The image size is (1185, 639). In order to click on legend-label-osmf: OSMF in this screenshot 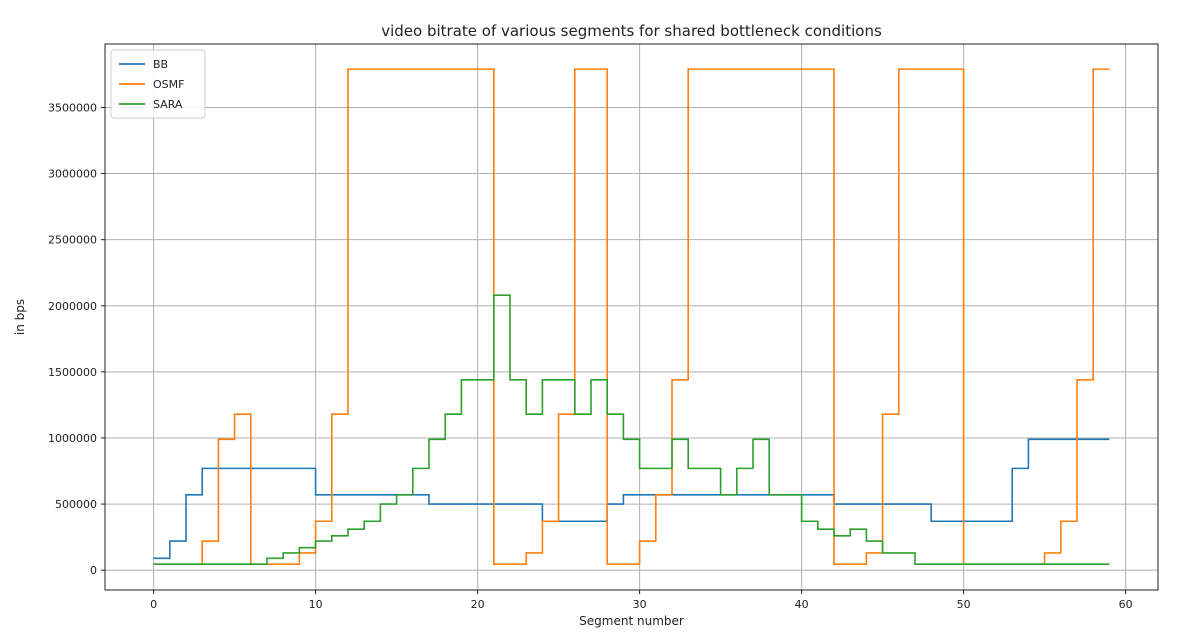, I will do `click(168, 84)`.